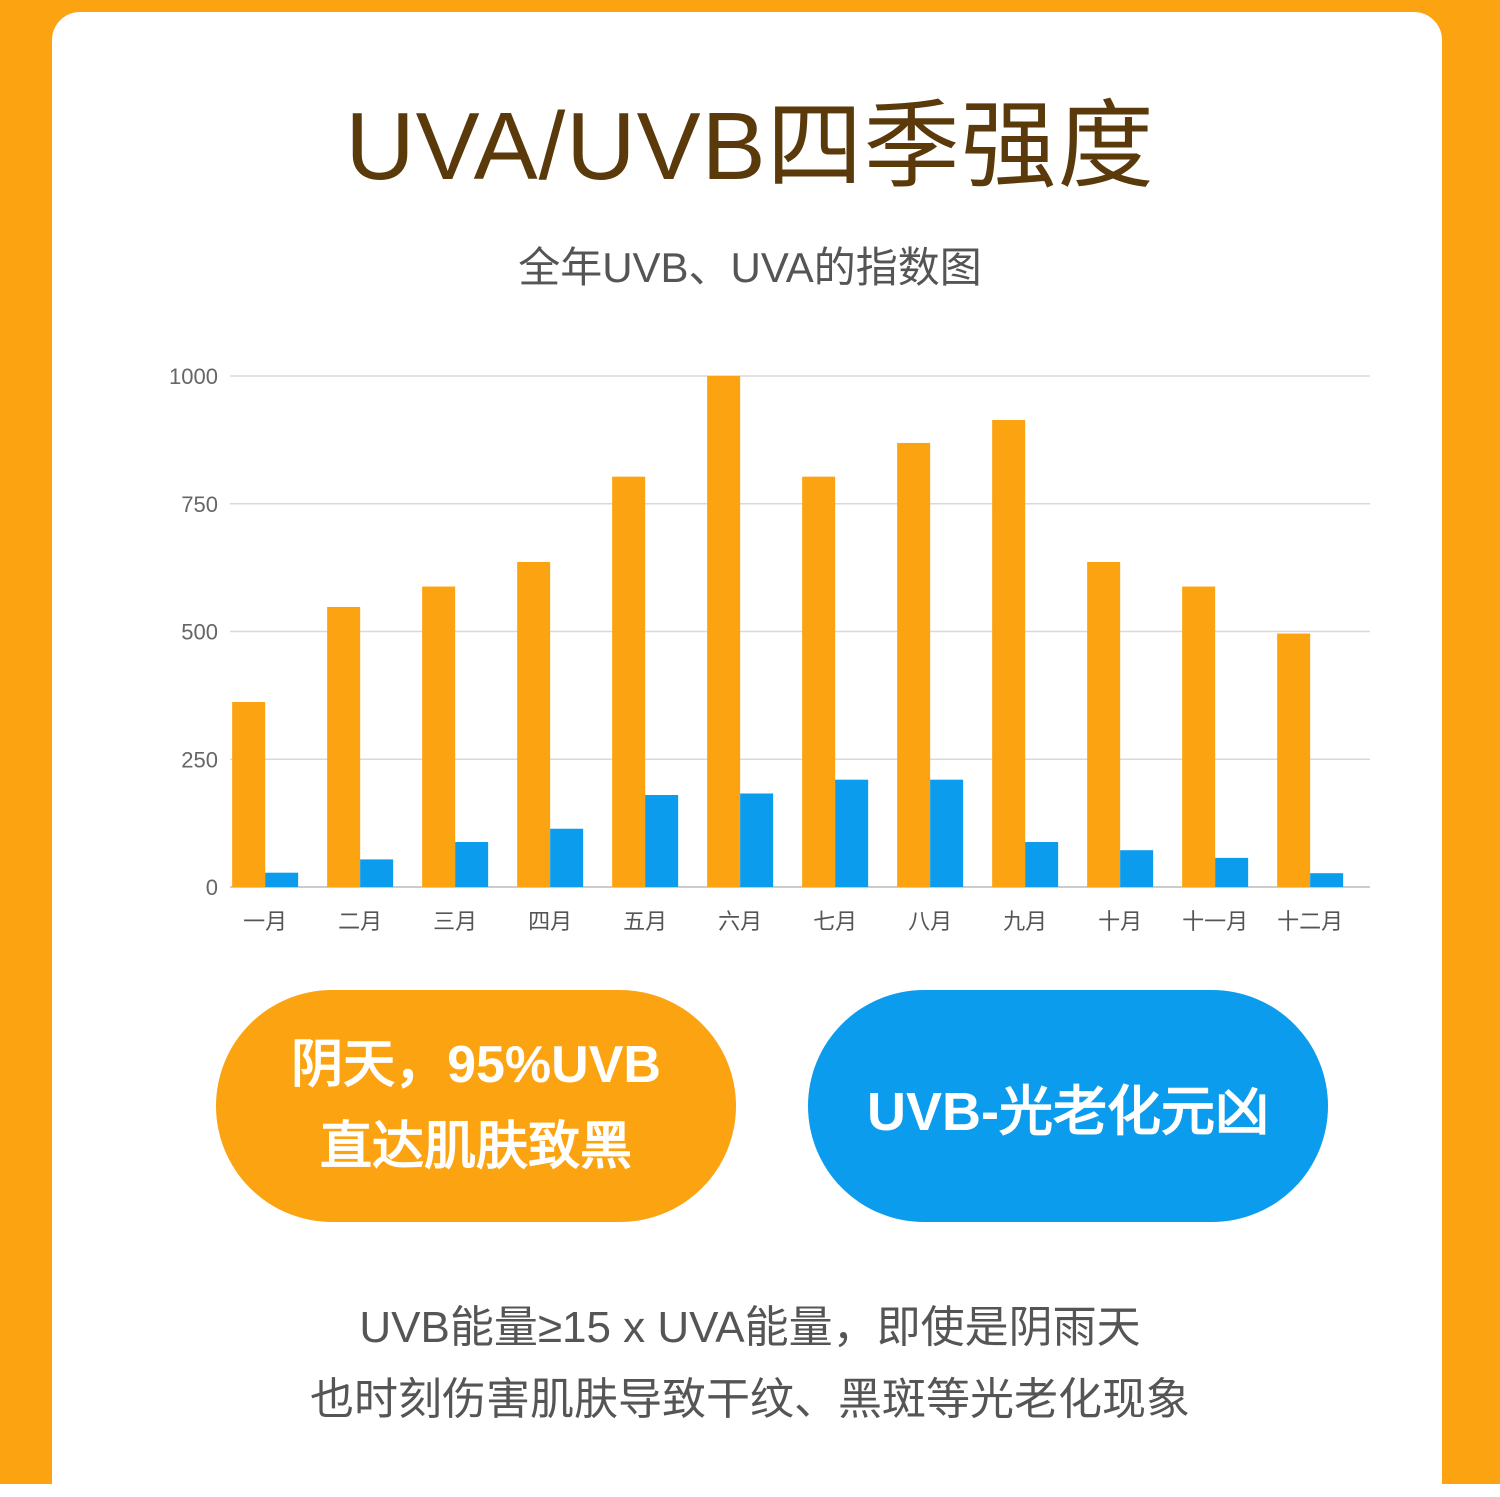 The image size is (1500, 1497). Describe the element at coordinates (476, 1106) in the screenshot. I see `cloudy-uvb-callout: 阴天，95%UVB 直达肌肤致黑` at that location.